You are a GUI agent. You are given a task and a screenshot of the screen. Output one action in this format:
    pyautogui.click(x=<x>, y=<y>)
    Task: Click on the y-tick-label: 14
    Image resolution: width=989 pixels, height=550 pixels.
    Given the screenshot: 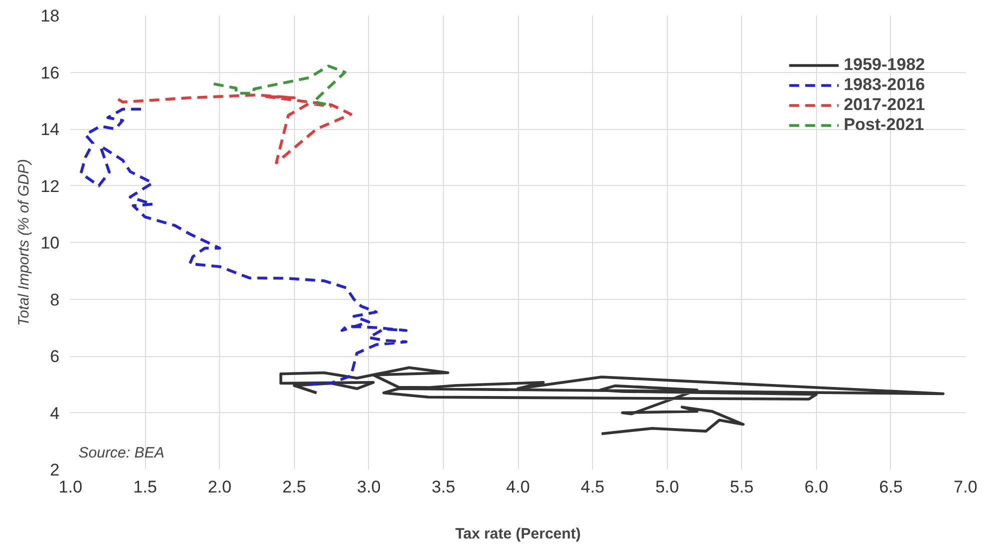 What is the action you would take?
    pyautogui.click(x=50, y=129)
    